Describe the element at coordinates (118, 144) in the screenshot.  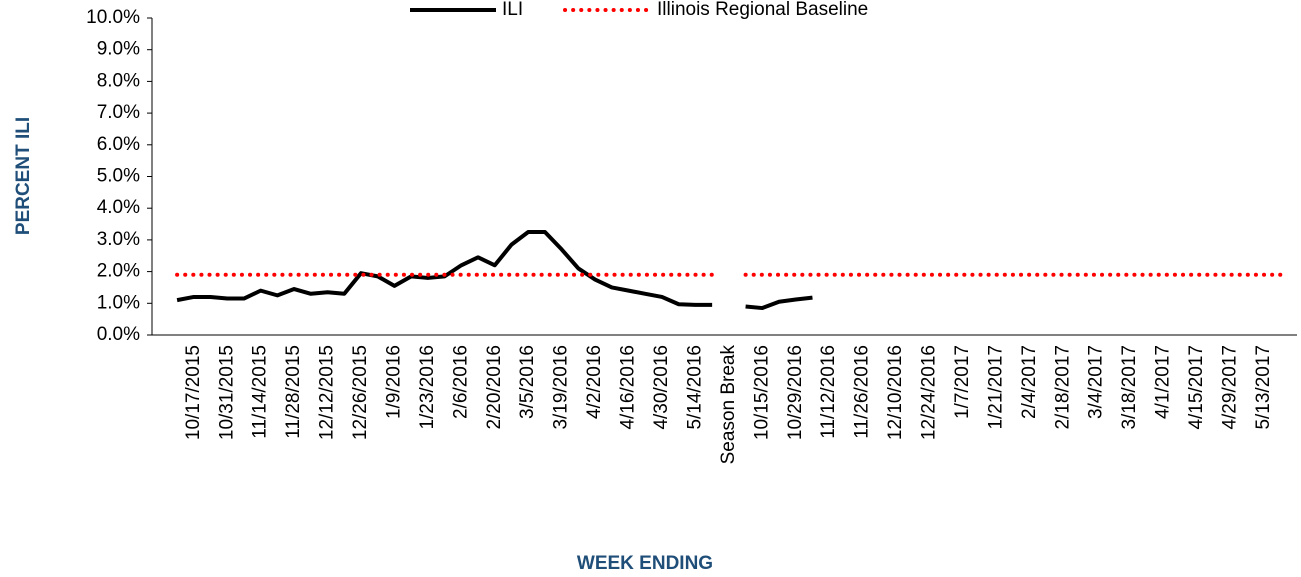
I see `y-tick-label: 6.0%` at that location.